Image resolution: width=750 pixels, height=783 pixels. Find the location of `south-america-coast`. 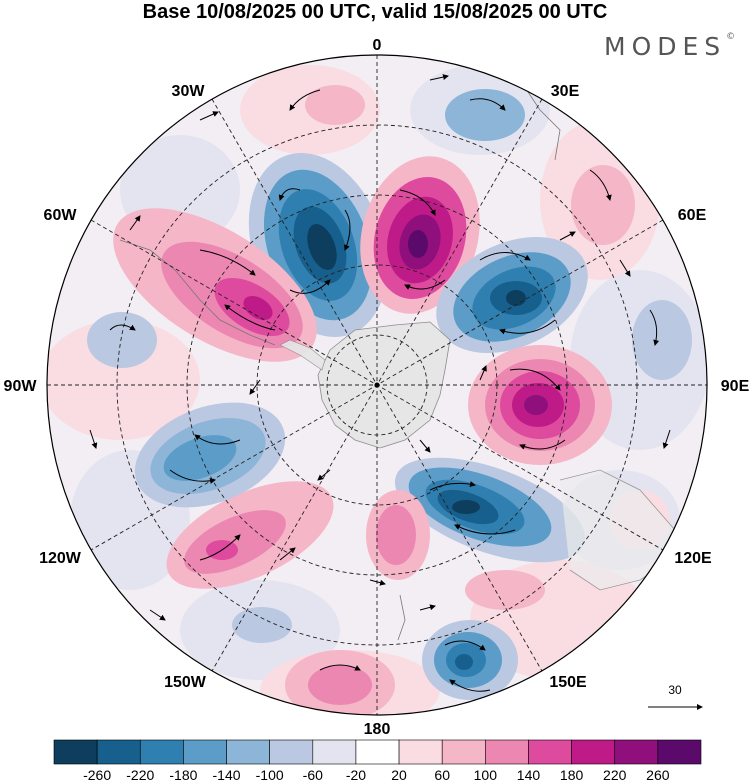

south-america-coast is located at coordinates (197, 292).